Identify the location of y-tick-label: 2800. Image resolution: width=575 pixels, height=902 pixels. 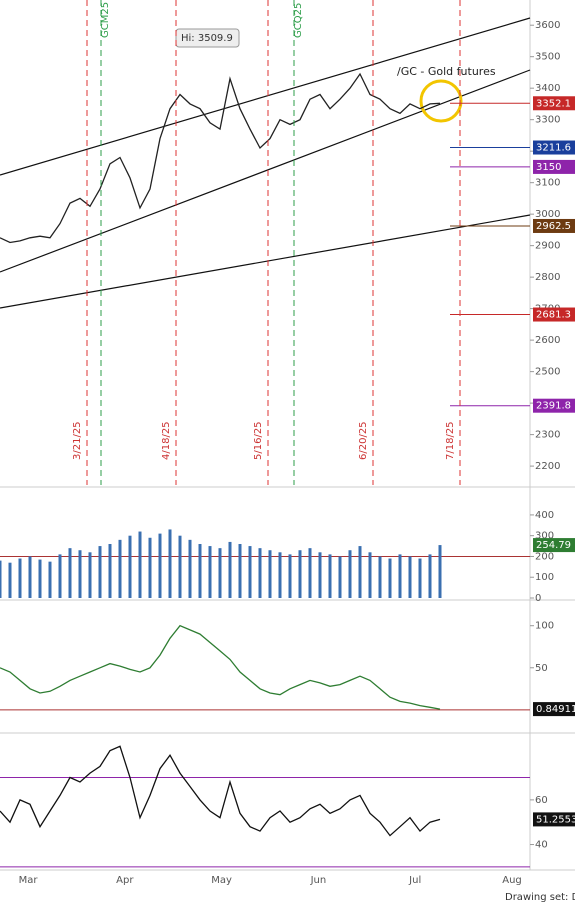
(547, 277).